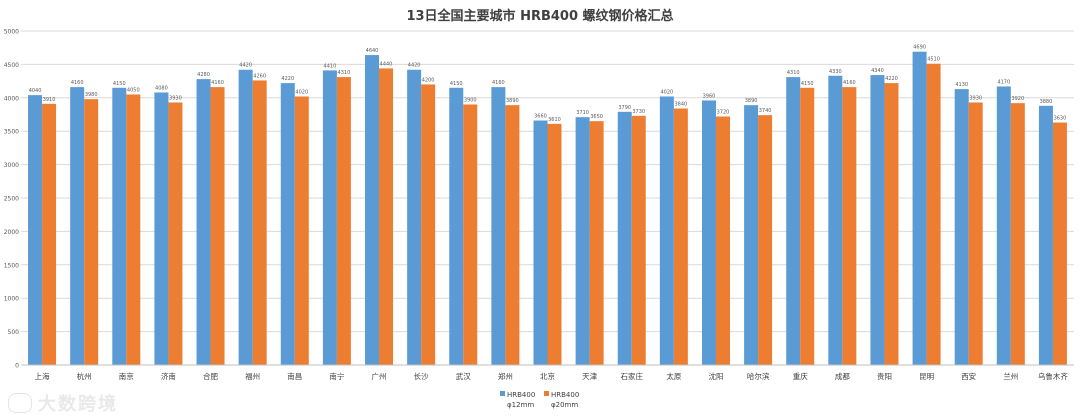 This screenshot has width=1080, height=419. What do you see at coordinates (498, 83) in the screenshot?
I see `data-label: 4160` at bounding box center [498, 83].